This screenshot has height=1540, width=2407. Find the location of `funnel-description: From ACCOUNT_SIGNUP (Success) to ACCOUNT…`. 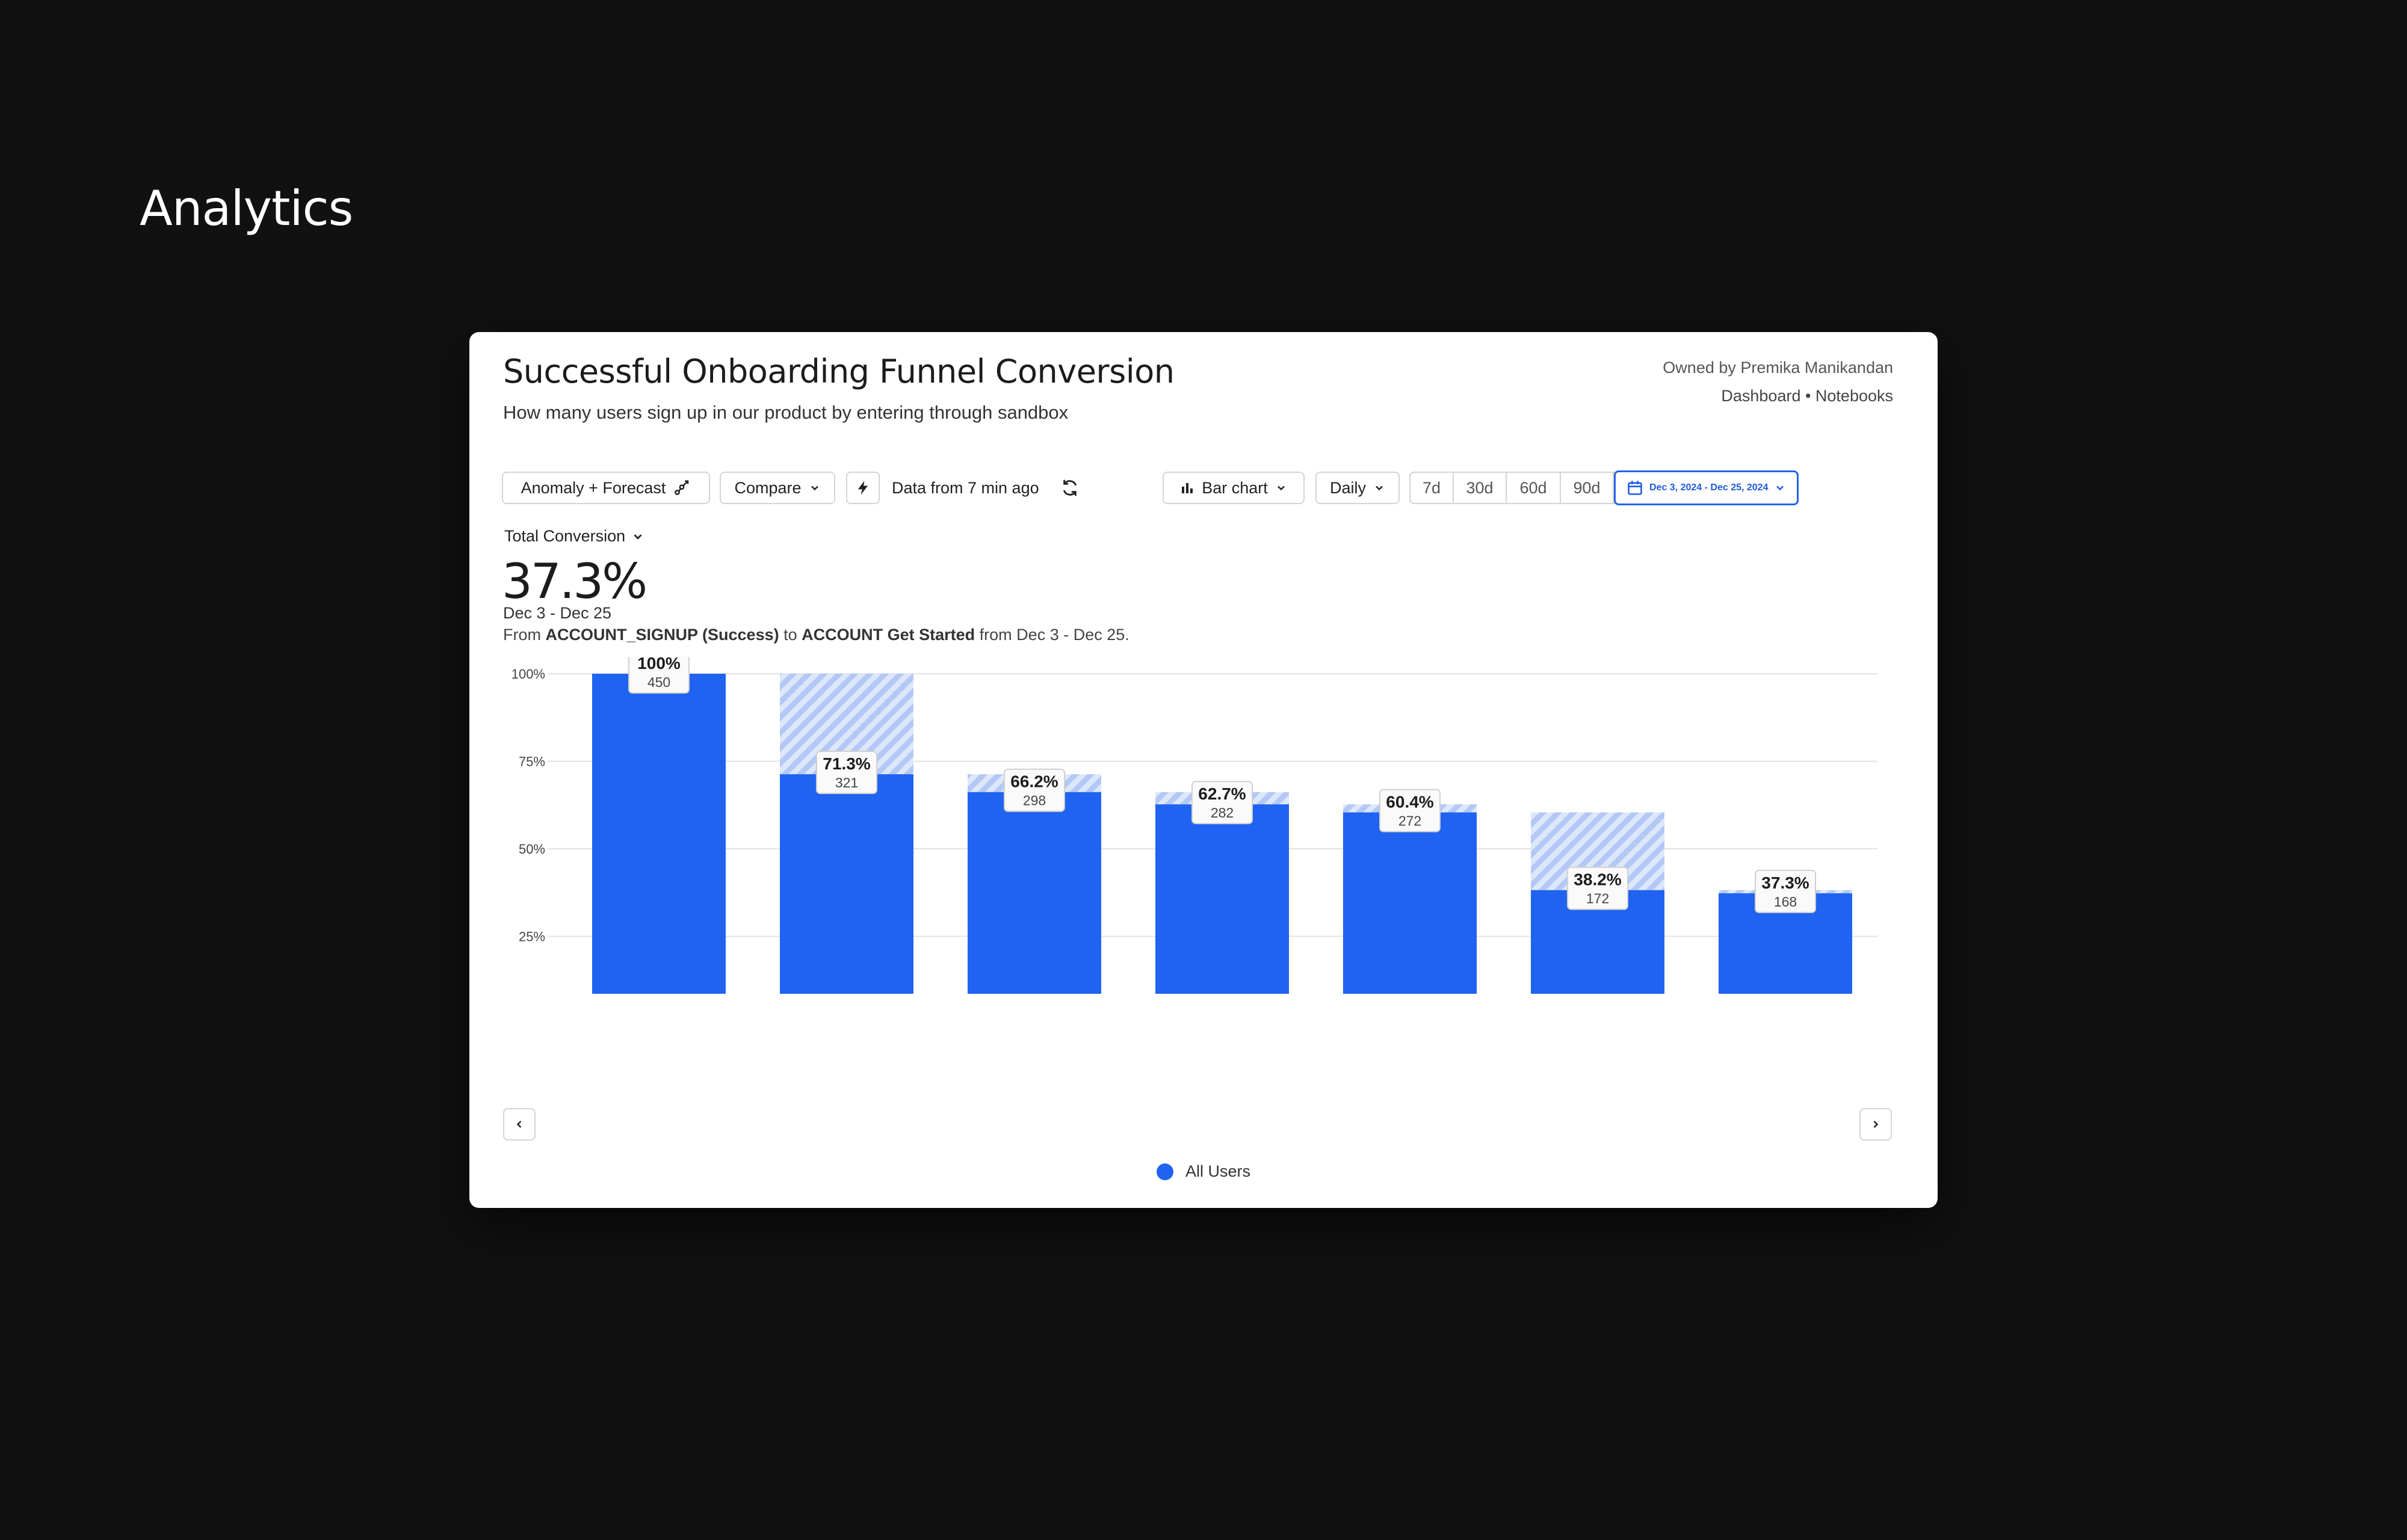

funnel-description: From ACCOUNT_SIGNUP (Success) to ACCOUNT… is located at coordinates (816, 635).